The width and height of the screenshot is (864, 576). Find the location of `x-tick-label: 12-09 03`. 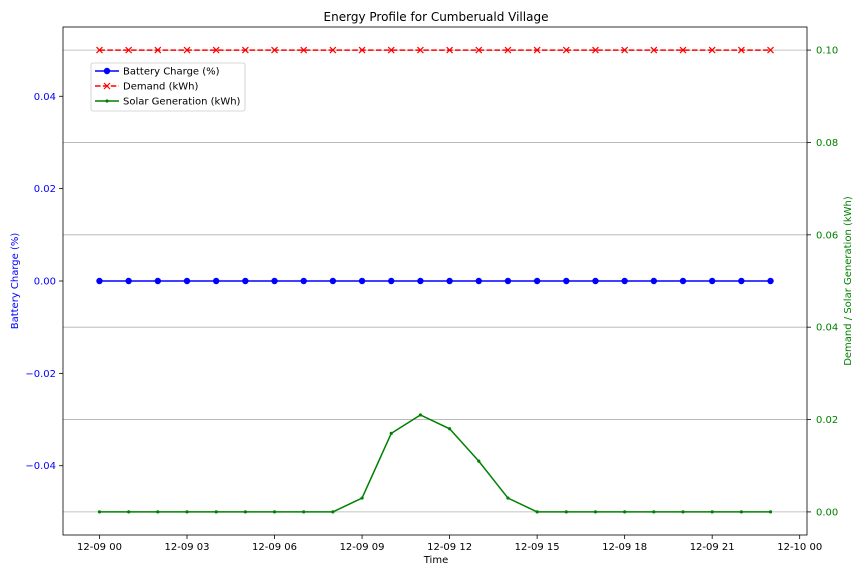

x-tick-label: 12-09 03 is located at coordinates (187, 547).